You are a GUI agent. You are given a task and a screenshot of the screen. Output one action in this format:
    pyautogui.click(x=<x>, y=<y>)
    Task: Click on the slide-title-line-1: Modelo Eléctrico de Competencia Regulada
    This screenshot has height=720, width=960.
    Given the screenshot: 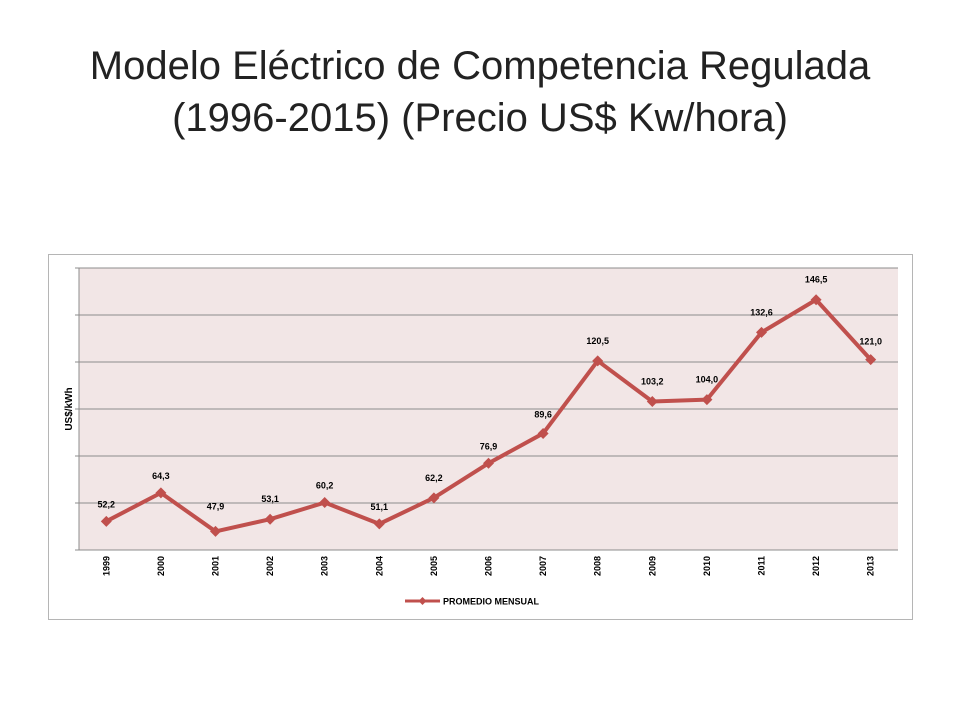 What is the action you would take?
    pyautogui.click(x=480, y=66)
    